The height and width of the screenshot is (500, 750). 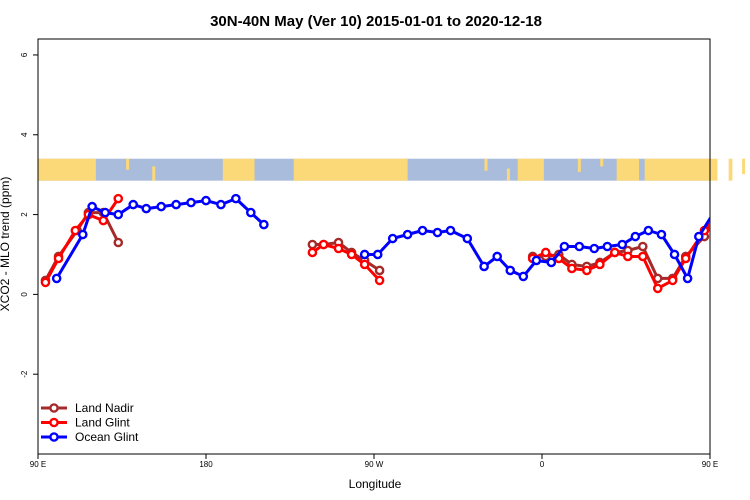 What do you see at coordinates (104, 408) in the screenshot?
I see `legend-label: Land Nadir` at bounding box center [104, 408].